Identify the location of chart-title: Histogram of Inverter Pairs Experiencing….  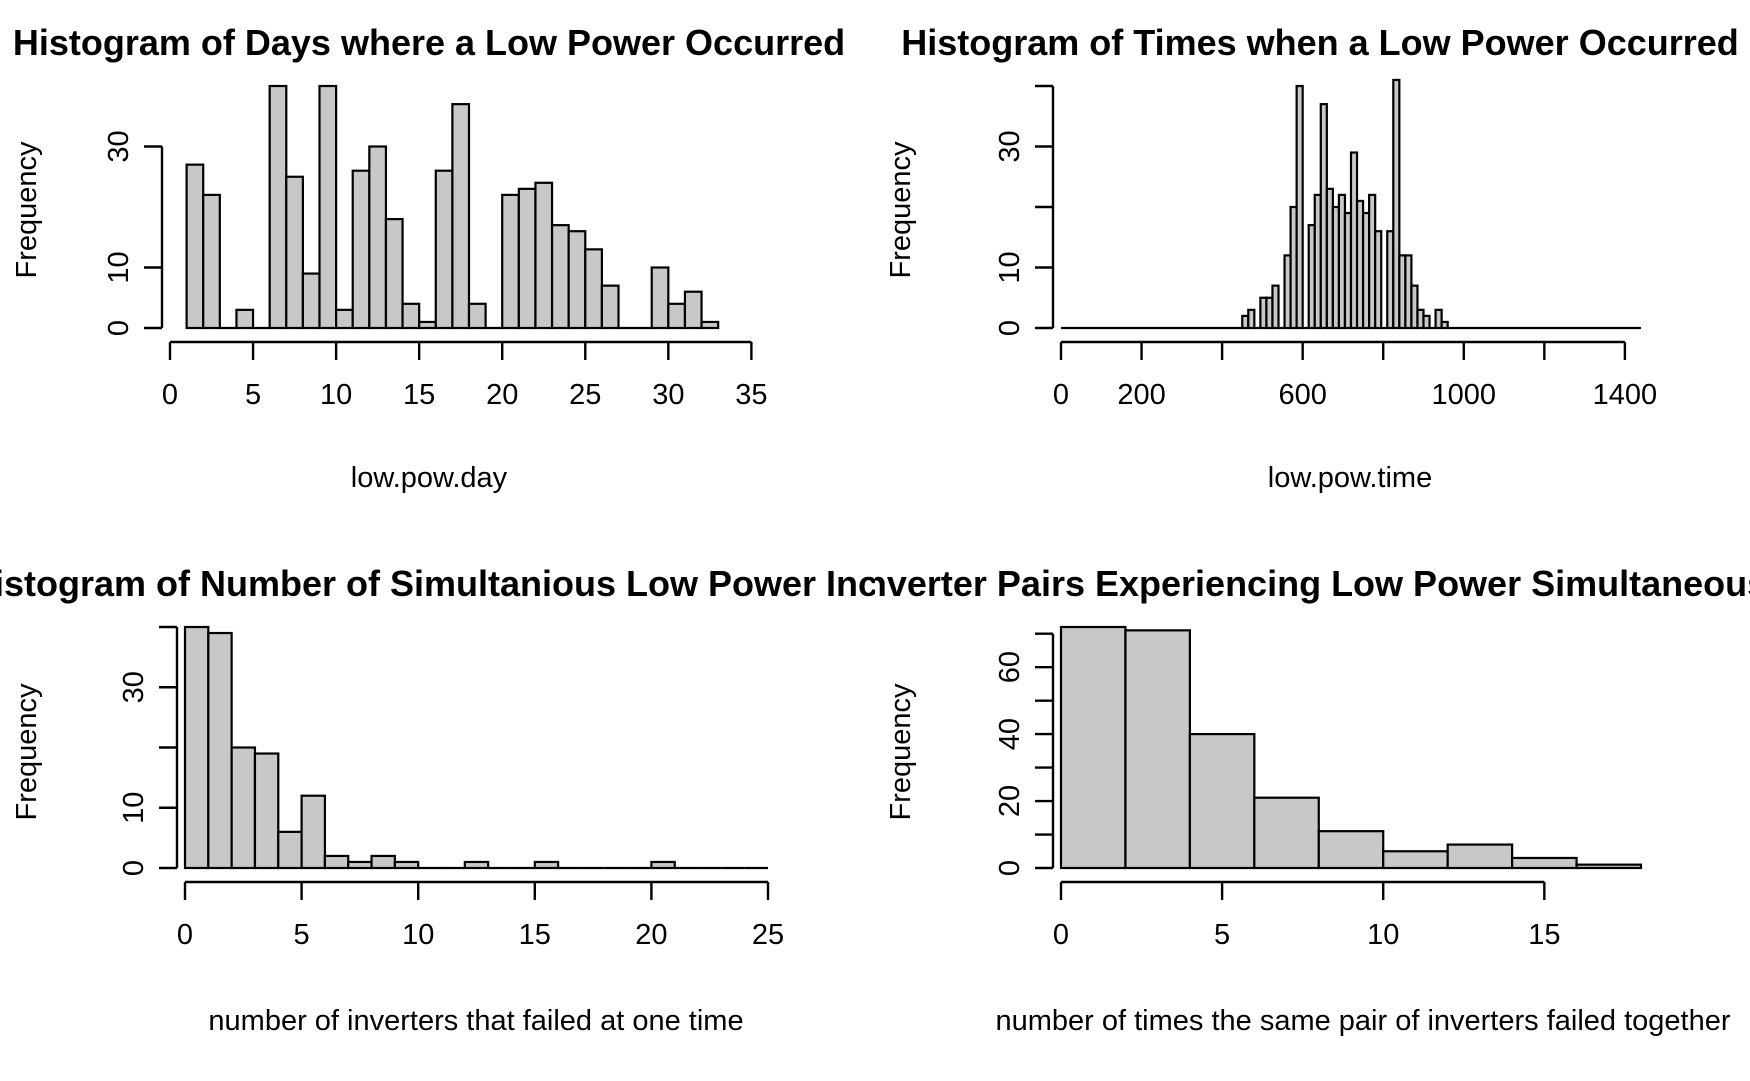
(1186, 583).